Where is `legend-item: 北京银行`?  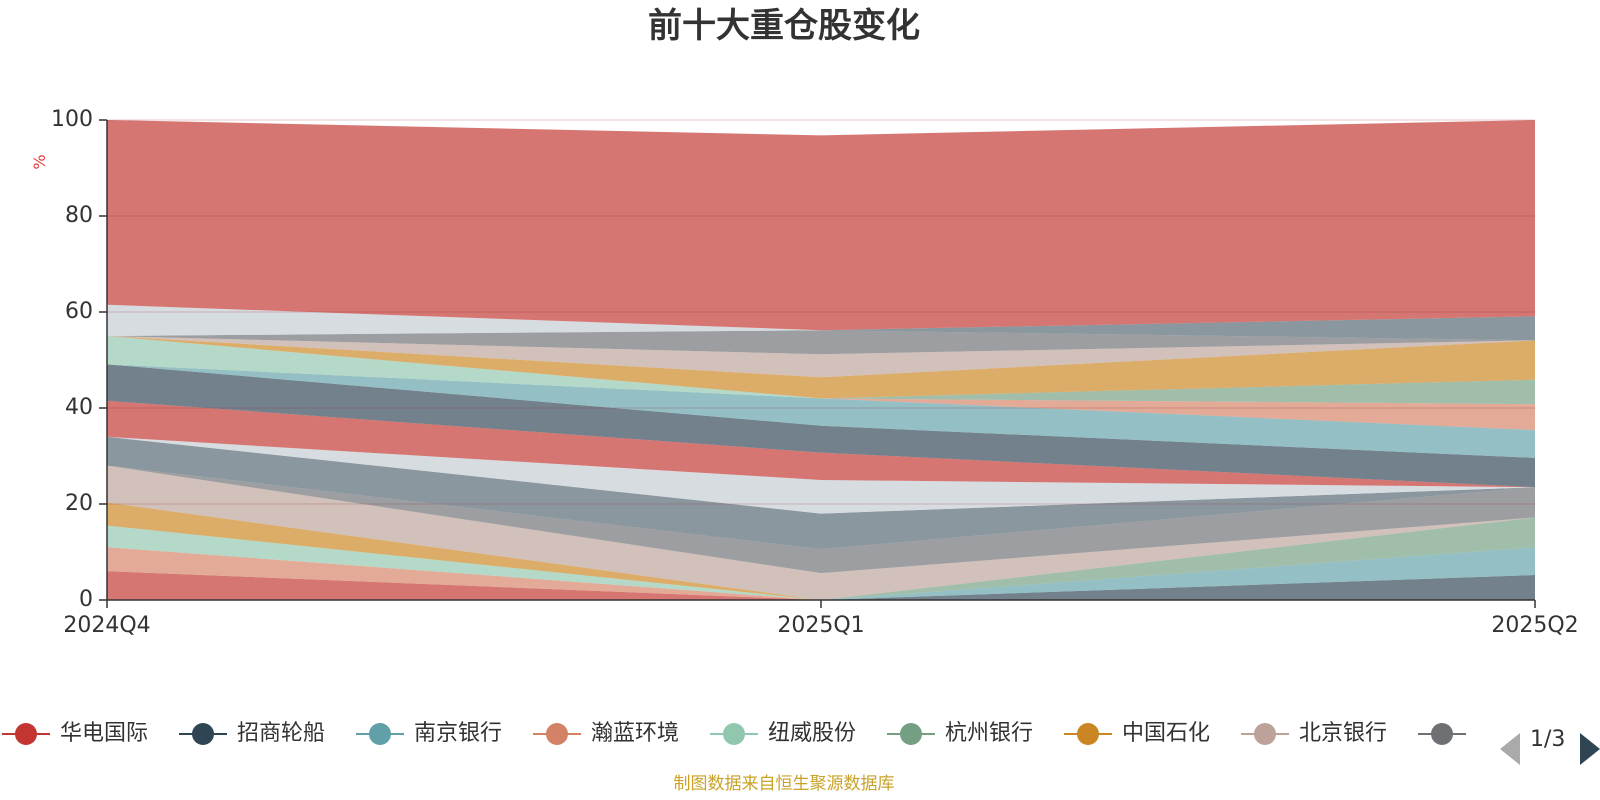
legend-item: 北京银行 is located at coordinates (1314, 733).